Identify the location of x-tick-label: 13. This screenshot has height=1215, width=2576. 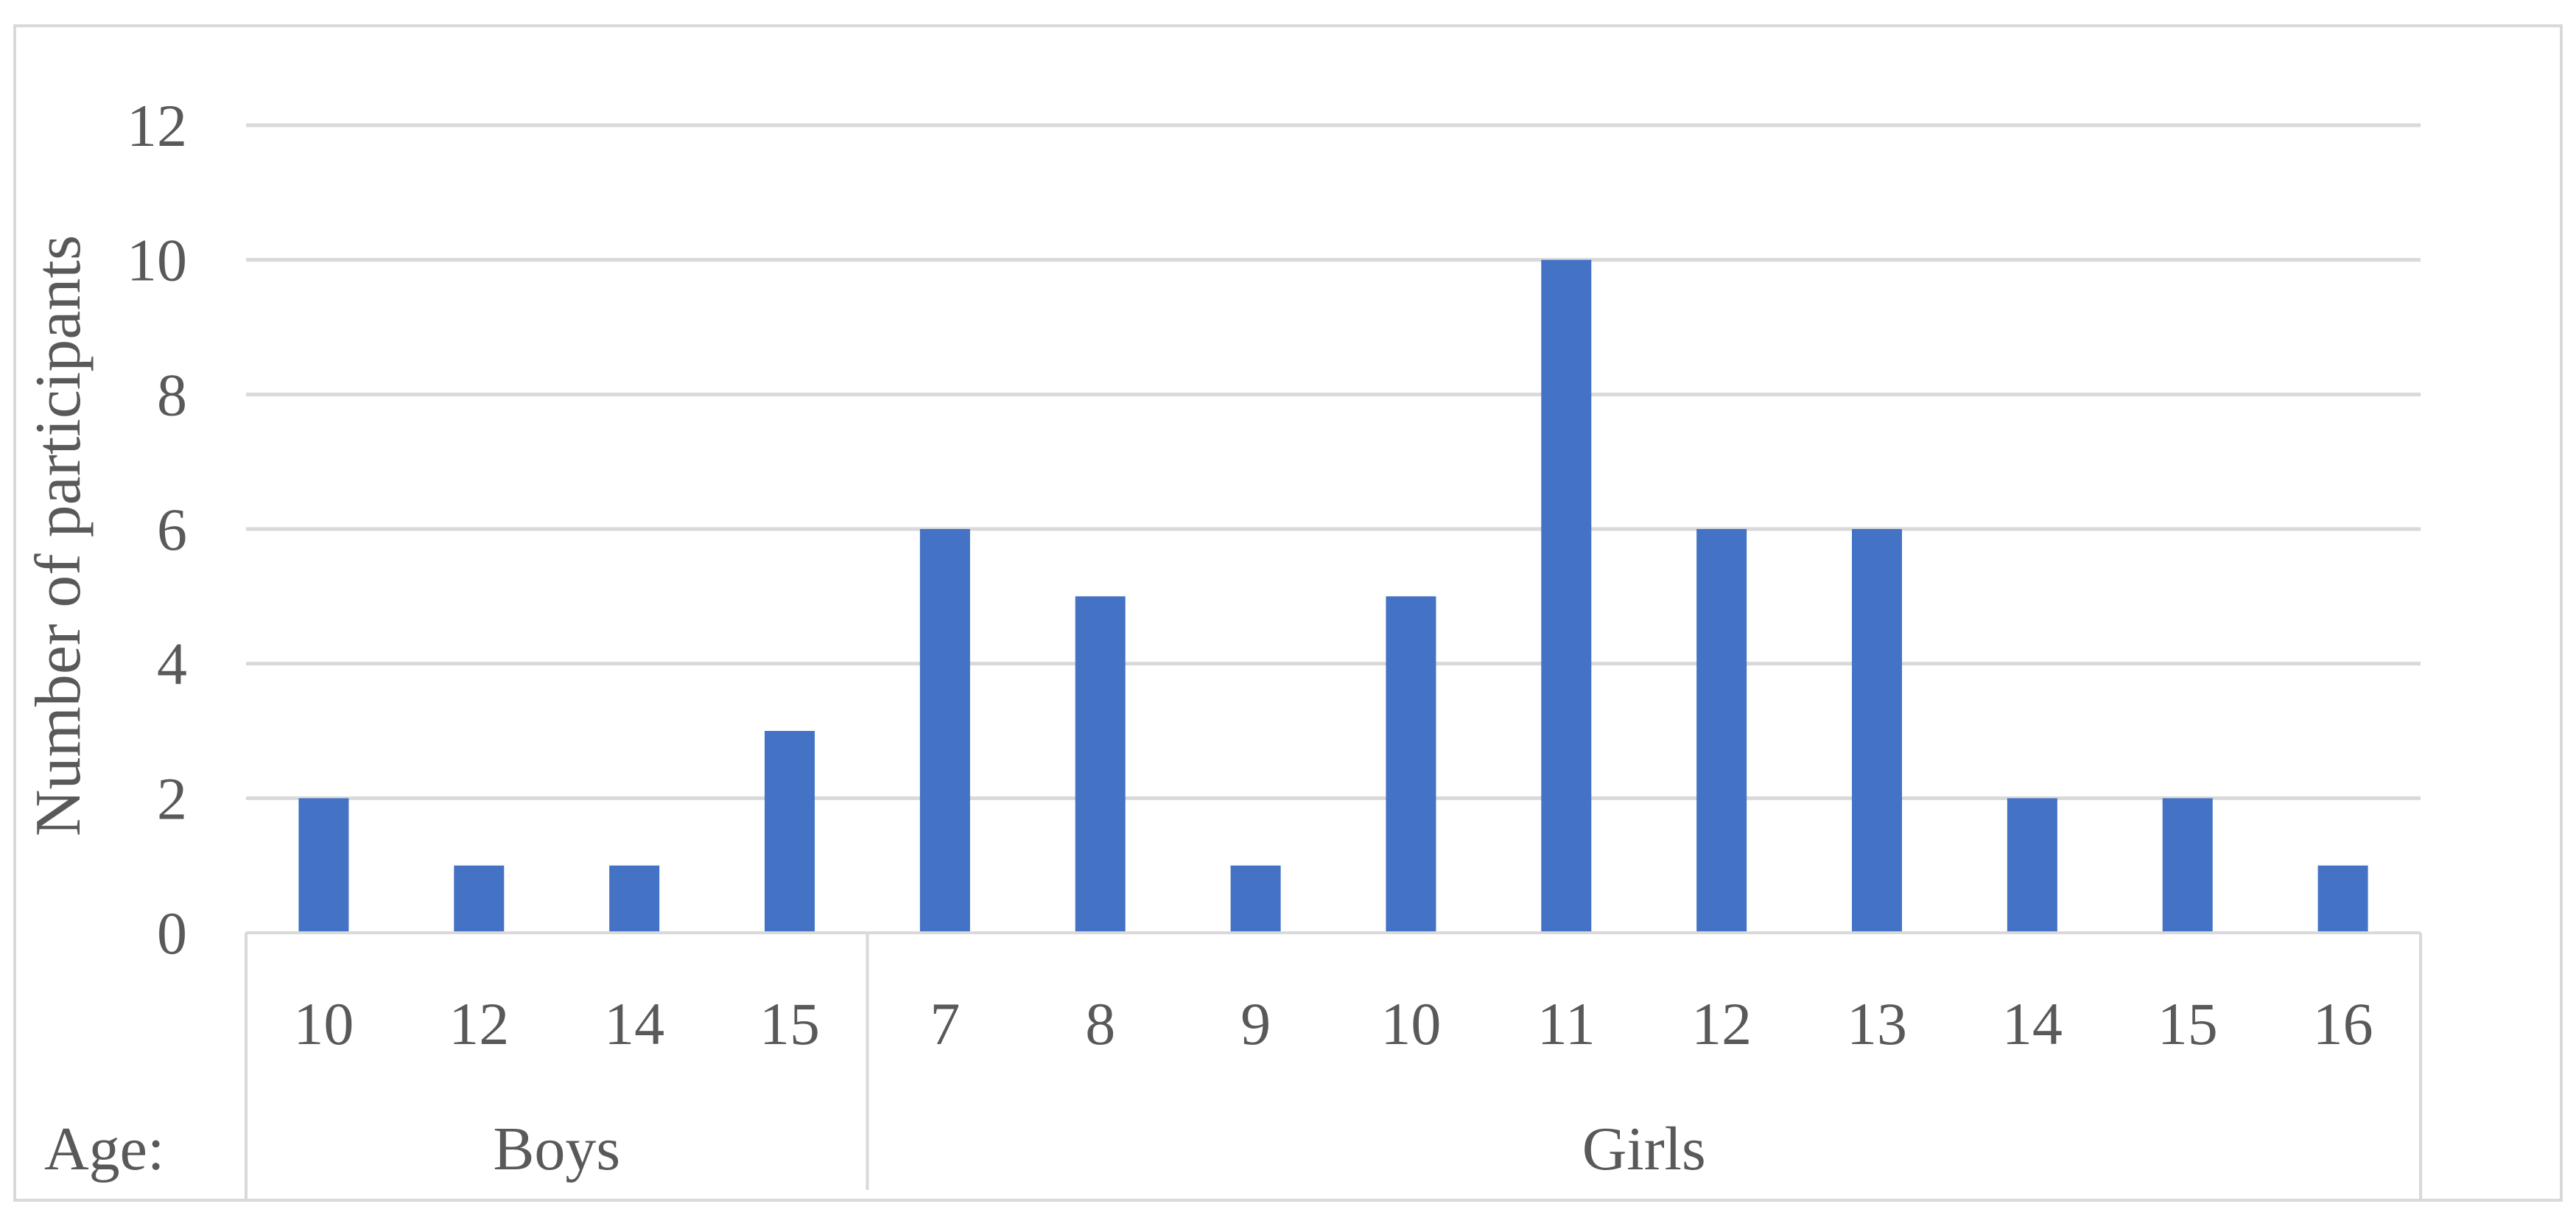
(1877, 1023).